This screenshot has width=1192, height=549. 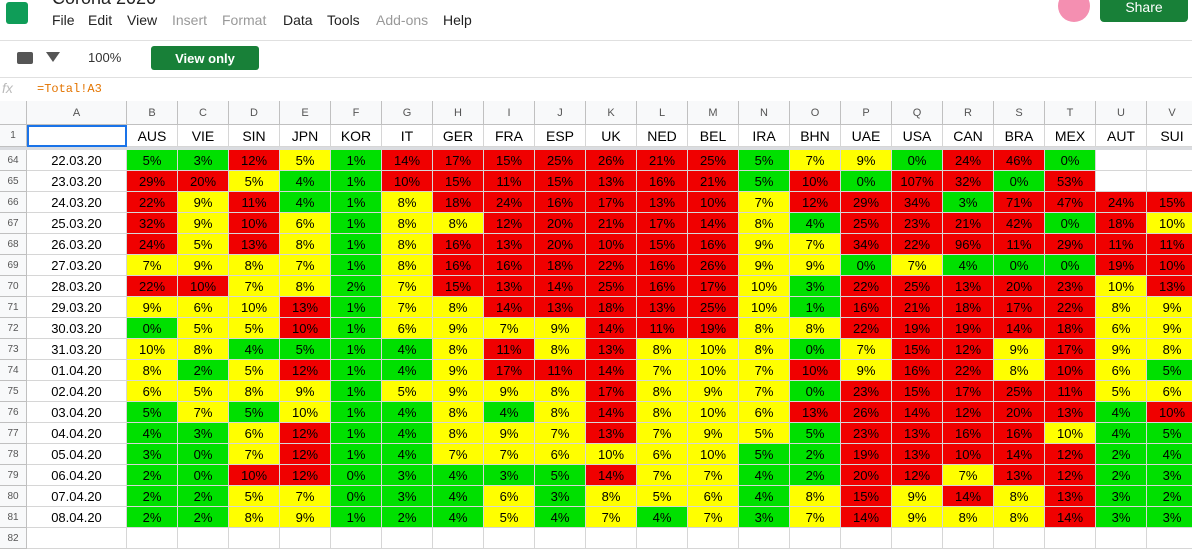 I want to click on pct-cell: 15%, so click(x=560, y=181).